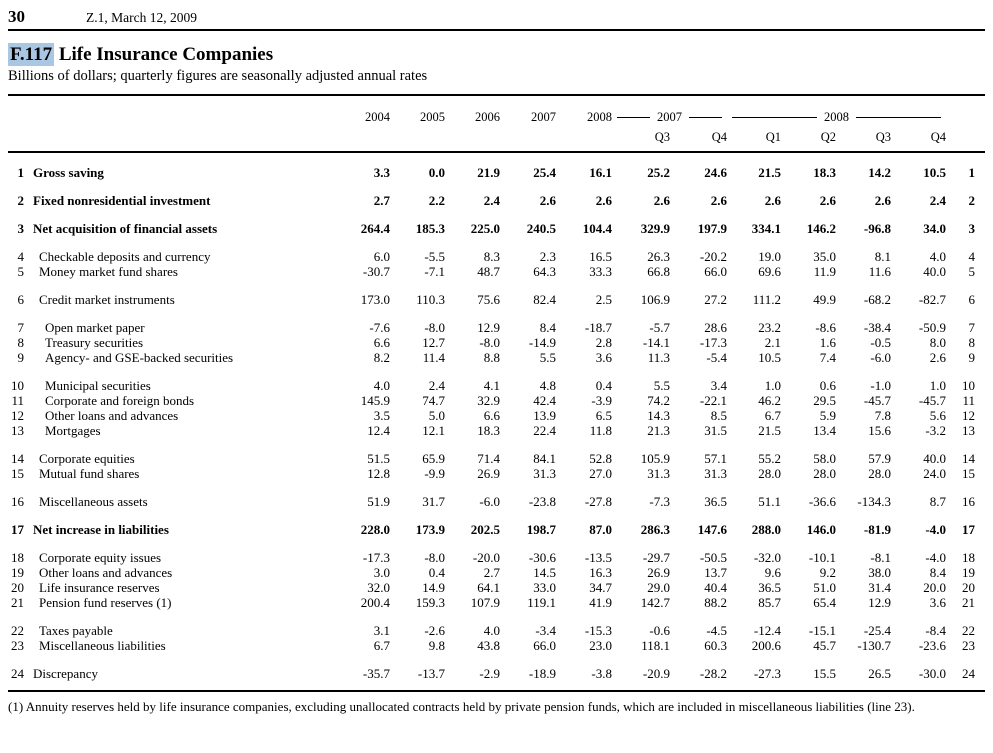 This screenshot has height=753, width=993. What do you see at coordinates (713, 342) in the screenshot?
I see `cell-value: -17.3` at bounding box center [713, 342].